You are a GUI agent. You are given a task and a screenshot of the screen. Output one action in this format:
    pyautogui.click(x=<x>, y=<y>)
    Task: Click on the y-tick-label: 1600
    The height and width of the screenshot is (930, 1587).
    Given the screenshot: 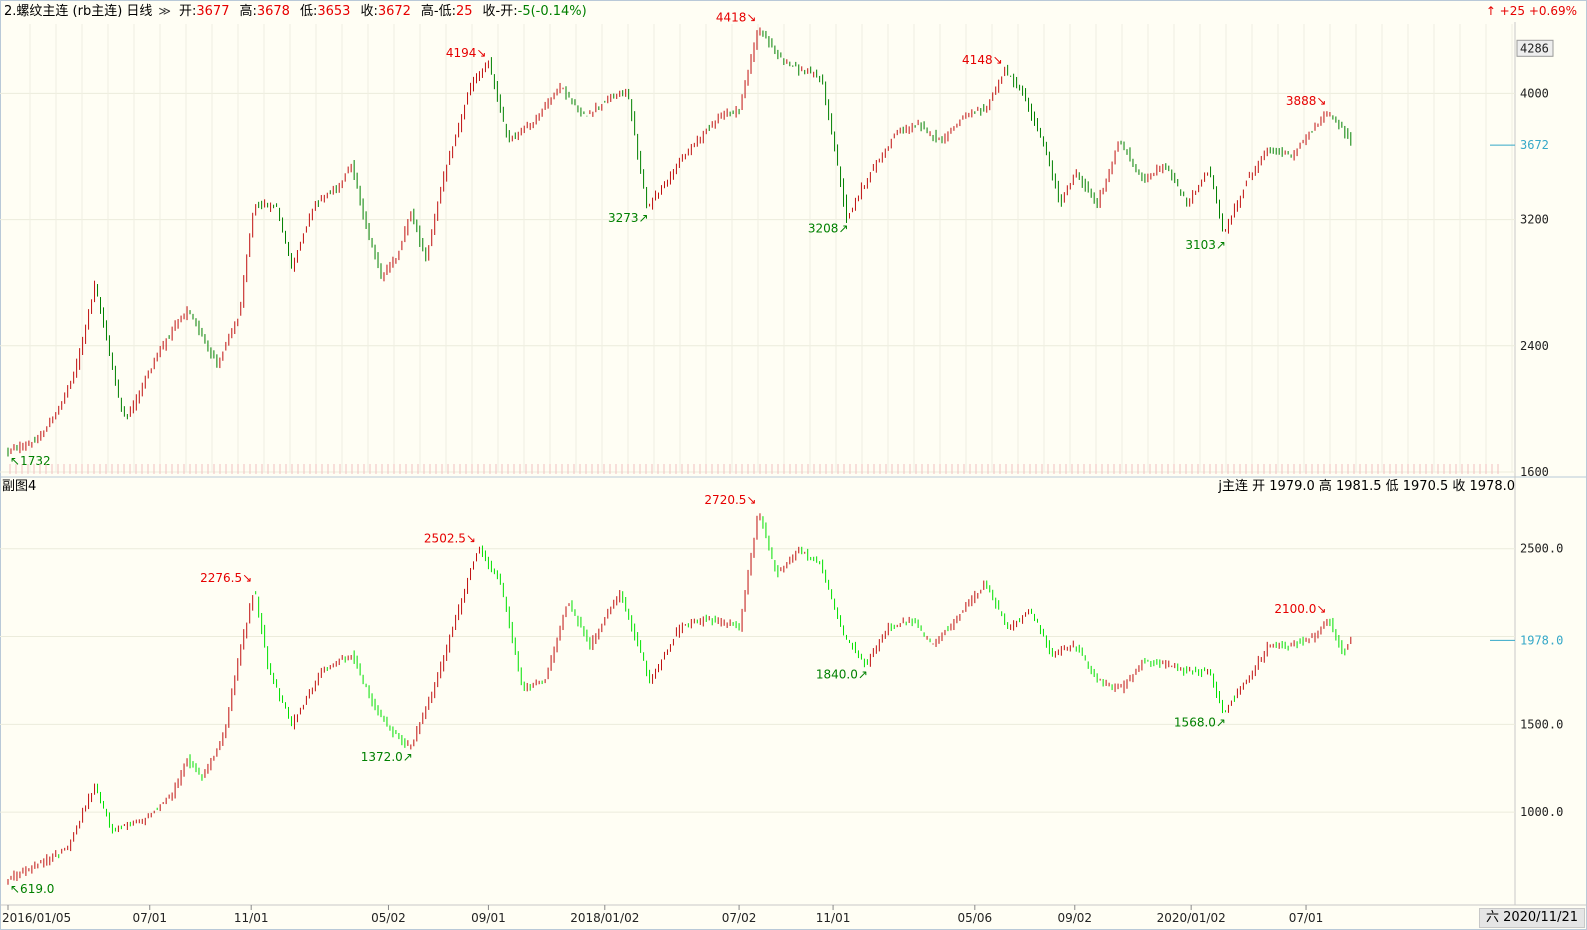 What is the action you would take?
    pyautogui.click(x=1534, y=472)
    